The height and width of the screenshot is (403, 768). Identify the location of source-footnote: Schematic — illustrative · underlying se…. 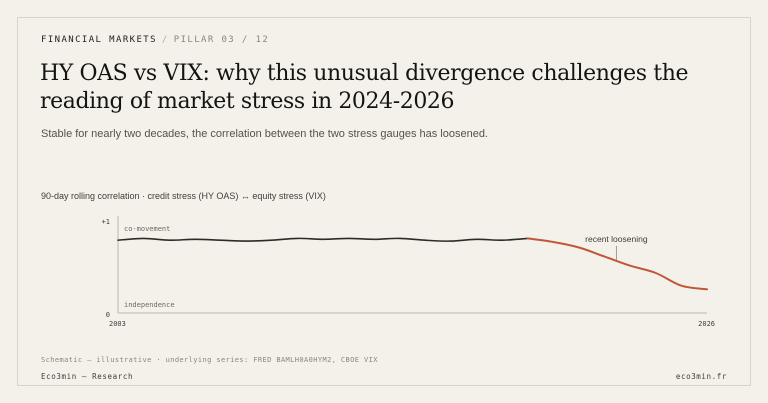
(209, 360).